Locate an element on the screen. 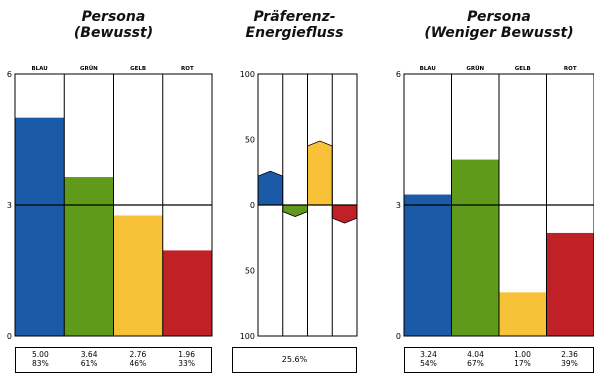 The width and height of the screenshot is (594, 376). value-label: 5.00 is located at coordinates (40, 354).